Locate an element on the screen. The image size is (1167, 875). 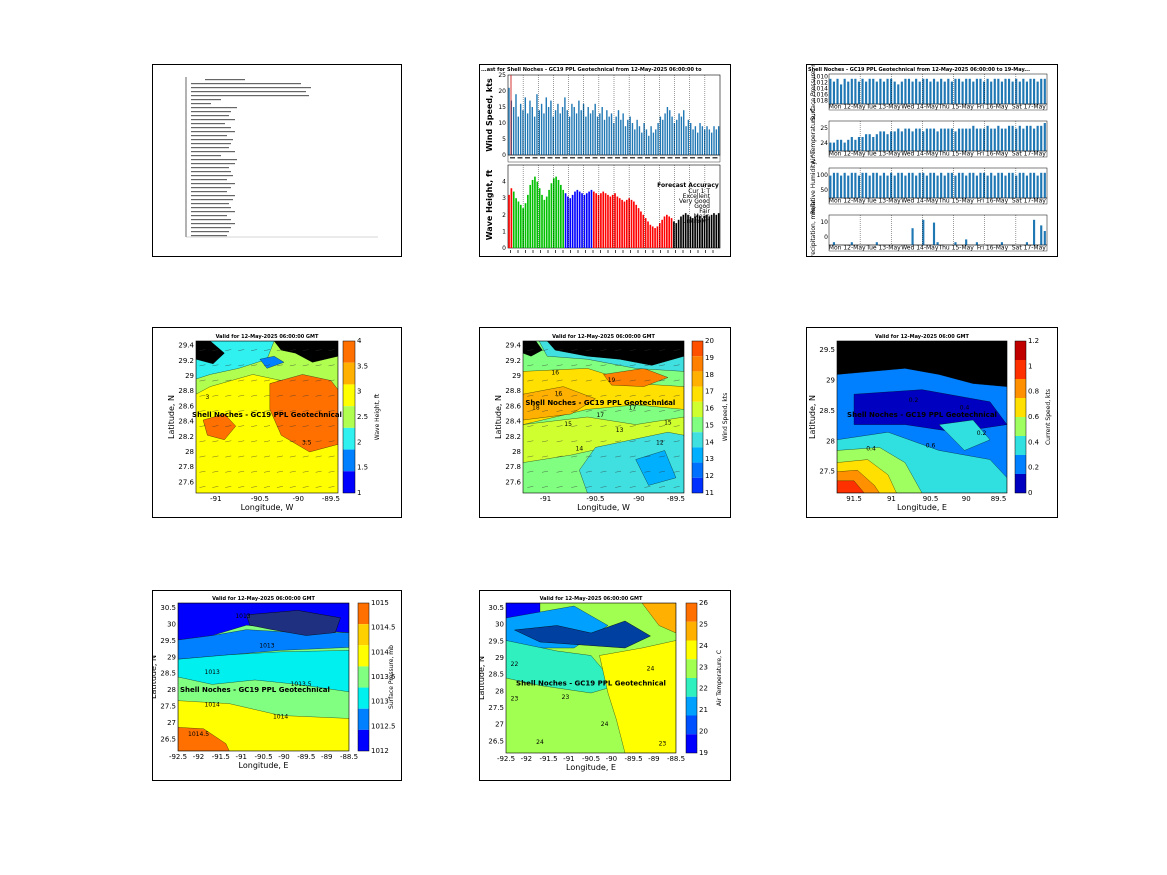
map-contour-label: 22 is located at coordinates (515, 664).